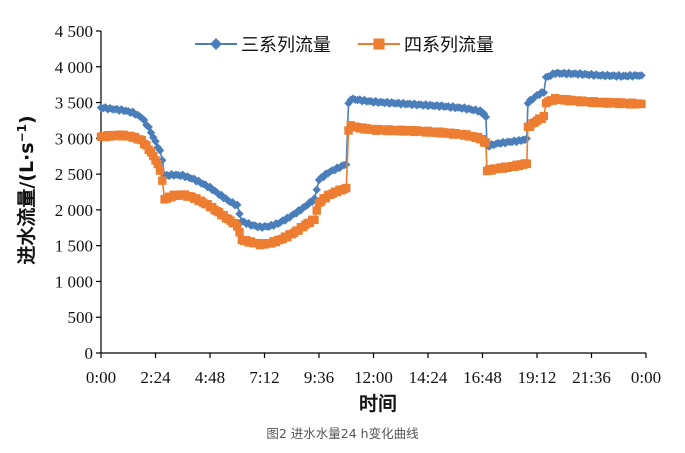 The width and height of the screenshot is (685, 453). I want to click on y-tick-label: 4 500, so click(74, 31).